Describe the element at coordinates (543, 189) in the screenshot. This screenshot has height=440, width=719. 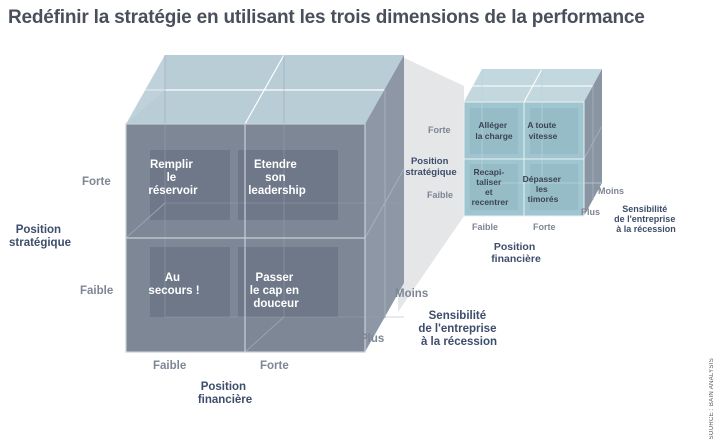
I see `cell-depasser-les-timores: Dépasser les timorés` at that location.